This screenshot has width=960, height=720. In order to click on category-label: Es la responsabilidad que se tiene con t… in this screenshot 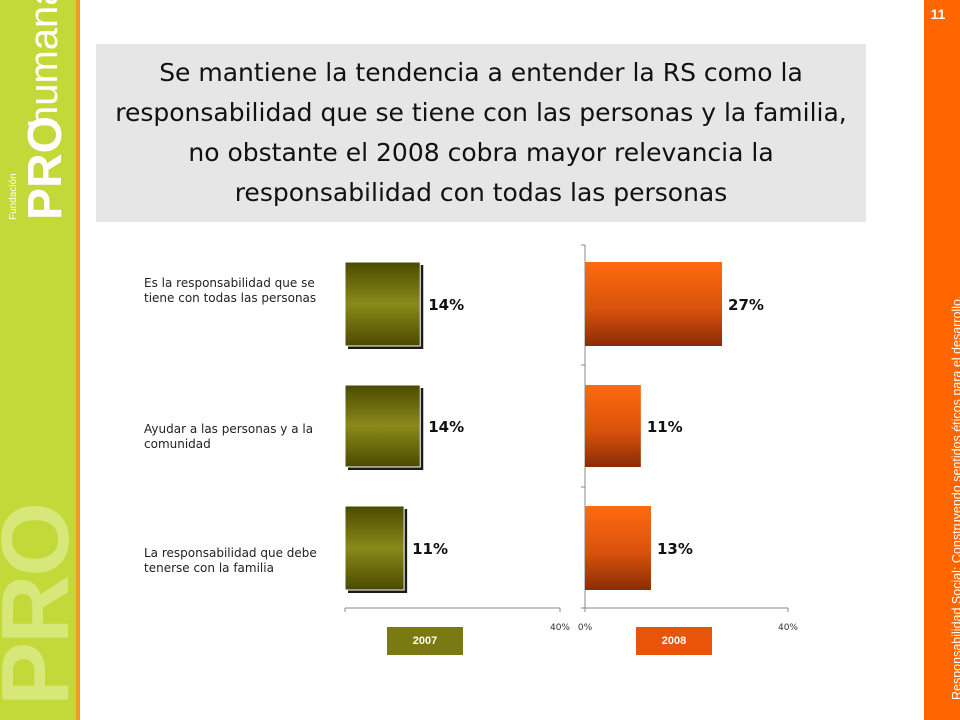, I will do `click(230, 290)`.